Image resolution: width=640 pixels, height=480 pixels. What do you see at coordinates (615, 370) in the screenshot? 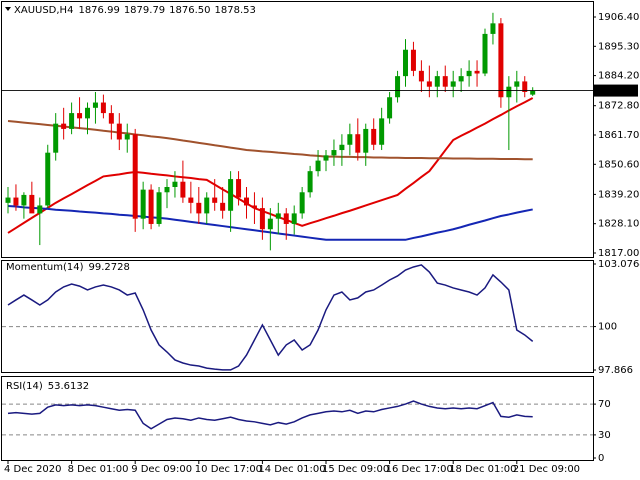
I see `y-tick-label: 97.866` at bounding box center [615, 370].